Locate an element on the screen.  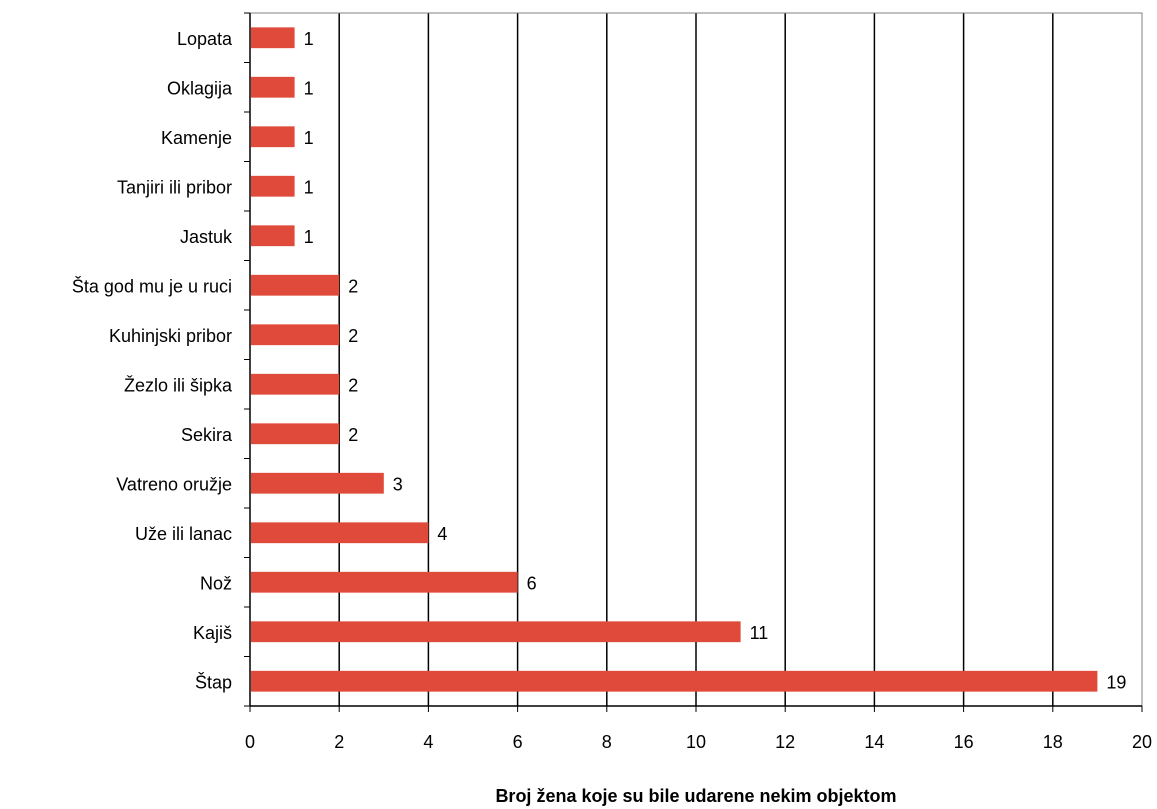
category-label: Sekira is located at coordinates (207, 435).